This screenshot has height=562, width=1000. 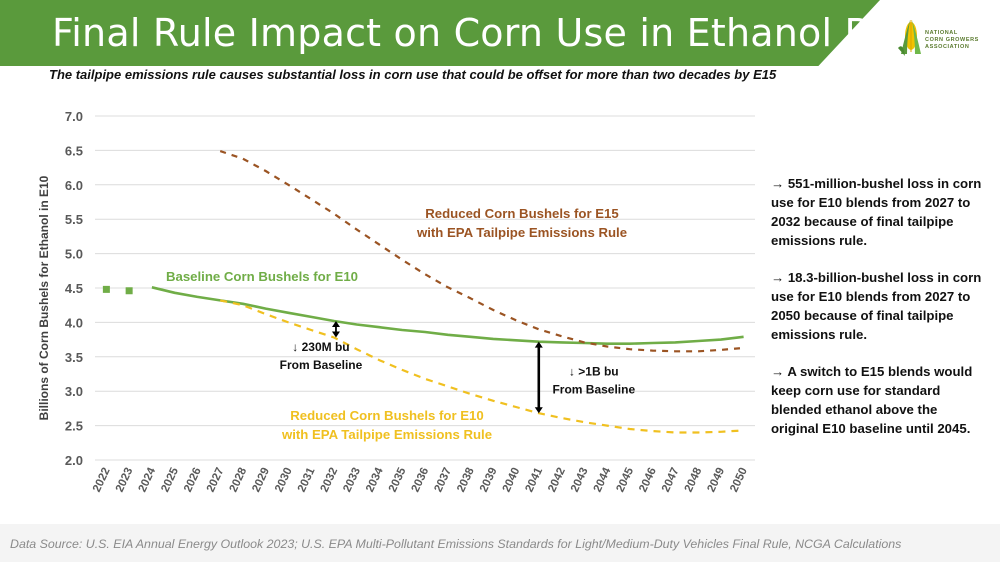 What do you see at coordinates (74, 391) in the screenshot?
I see `y-tick-label: 3.0` at bounding box center [74, 391].